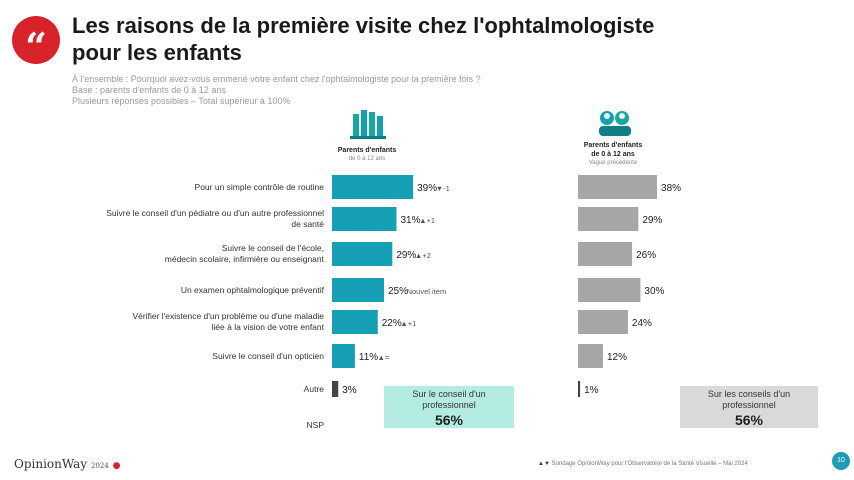  Describe the element at coordinates (174, 187) in the screenshot. I see `row-label: Pour un simple contrôle de routine` at that location.